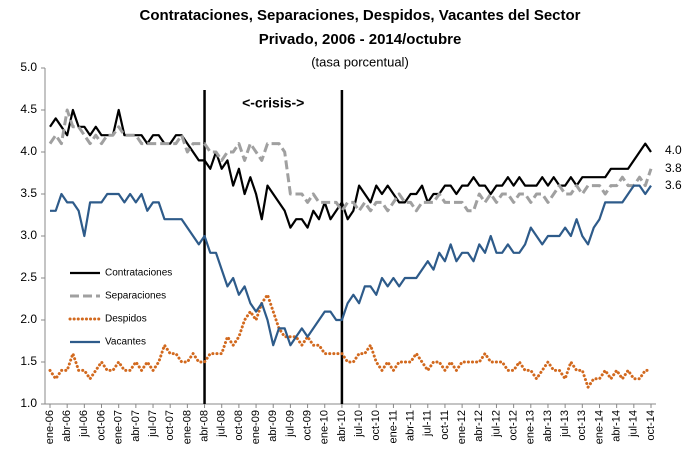  What do you see at coordinates (28, 361) in the screenshot?
I see `y-tick-label: 1.5` at bounding box center [28, 361].